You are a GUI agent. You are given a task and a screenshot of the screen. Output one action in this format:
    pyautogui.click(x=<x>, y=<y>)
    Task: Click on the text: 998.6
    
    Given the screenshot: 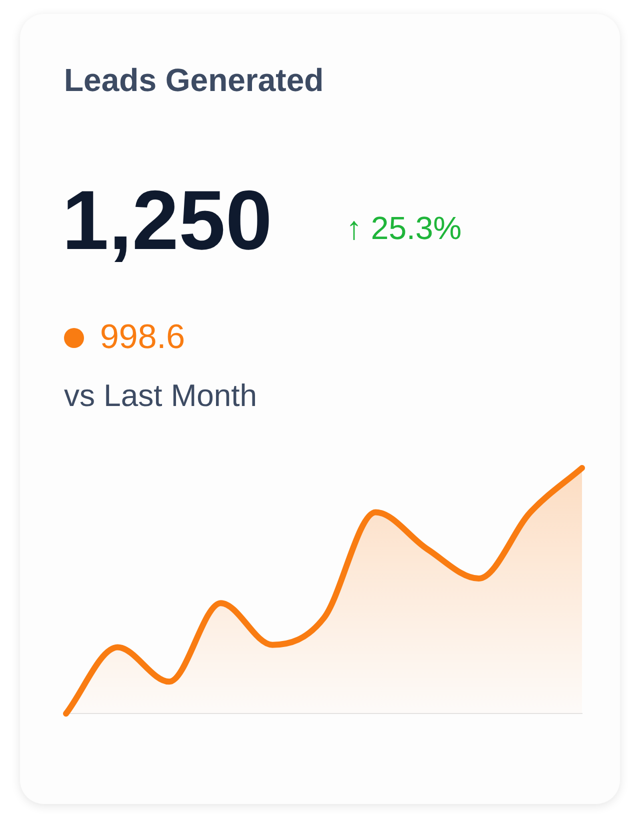 What is the action you would take?
    pyautogui.click(x=143, y=337)
    